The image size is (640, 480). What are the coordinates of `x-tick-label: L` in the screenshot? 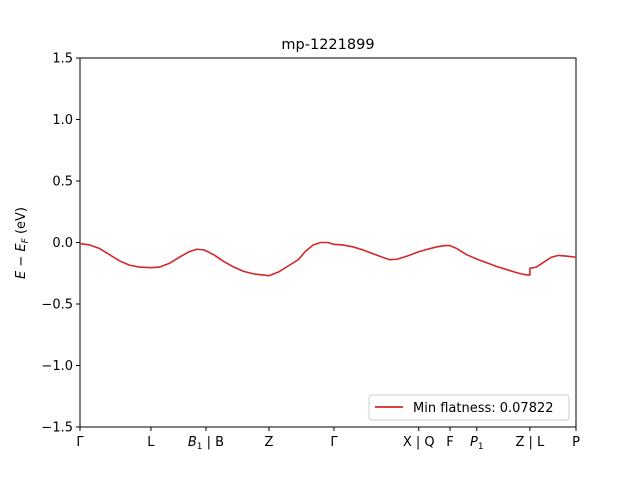 It's located at (151, 442).